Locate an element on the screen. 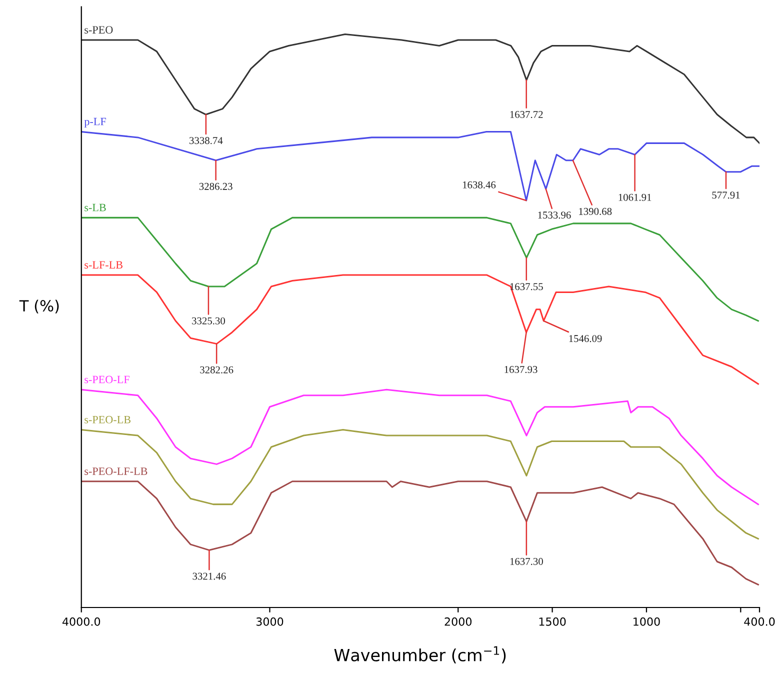 The width and height of the screenshot is (775, 675). x-tick-label: 4000.0 is located at coordinates (81, 621).